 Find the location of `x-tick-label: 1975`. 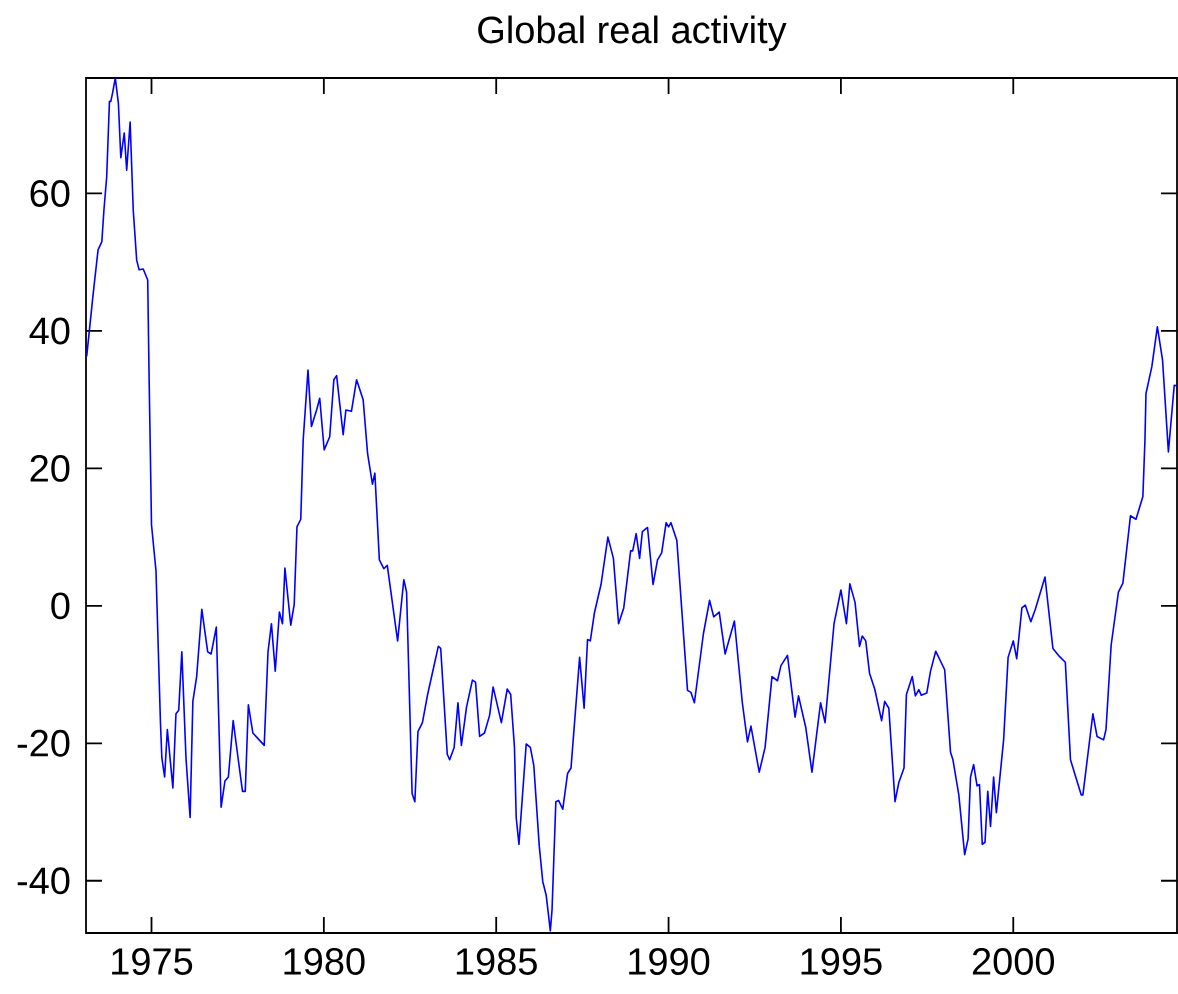

x-tick-label: 1975 is located at coordinates (152, 961).